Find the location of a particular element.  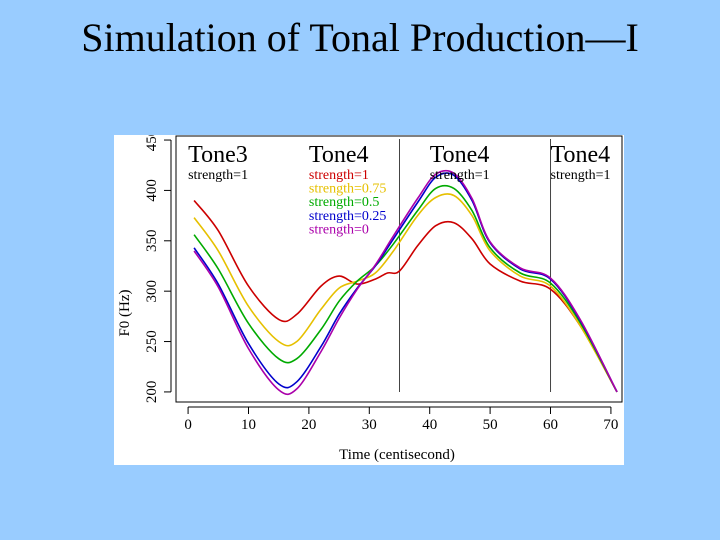

tone-strength-2: strength=1 is located at coordinates (460, 175).